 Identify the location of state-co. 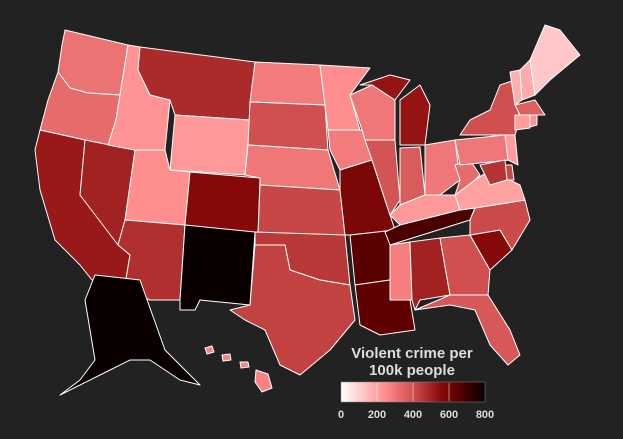
(222, 203).